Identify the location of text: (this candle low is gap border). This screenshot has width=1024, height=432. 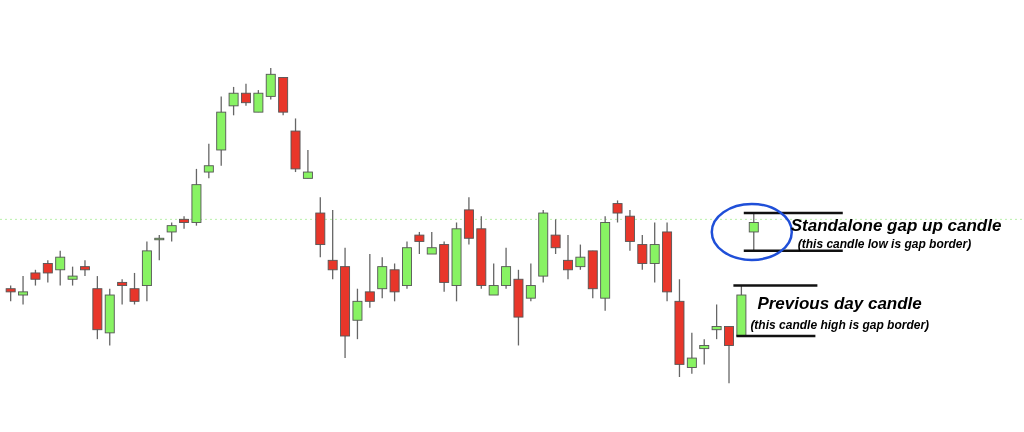
(884, 244).